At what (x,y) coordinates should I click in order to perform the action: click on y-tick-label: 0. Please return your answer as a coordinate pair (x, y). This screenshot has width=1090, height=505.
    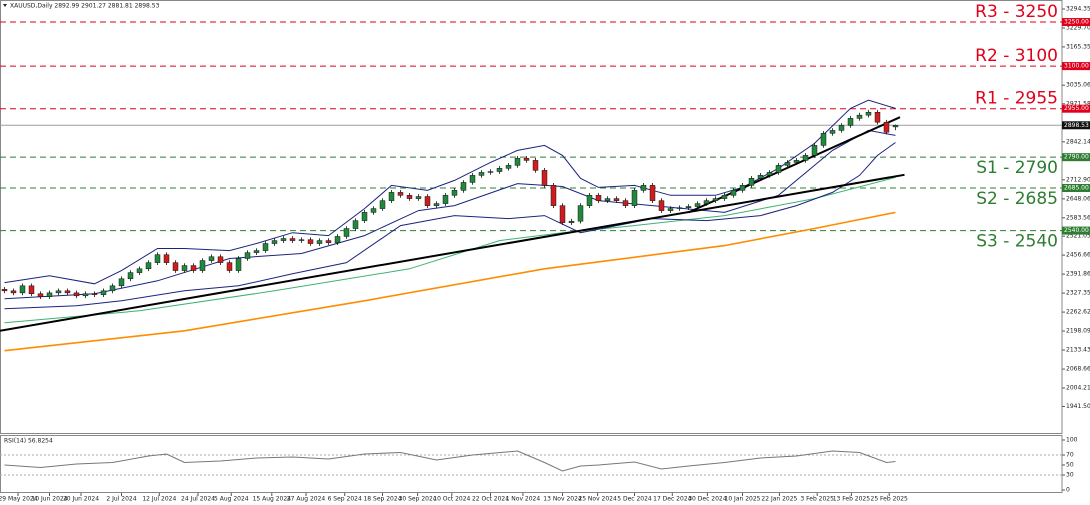
    Looking at the image, I should click on (1068, 490).